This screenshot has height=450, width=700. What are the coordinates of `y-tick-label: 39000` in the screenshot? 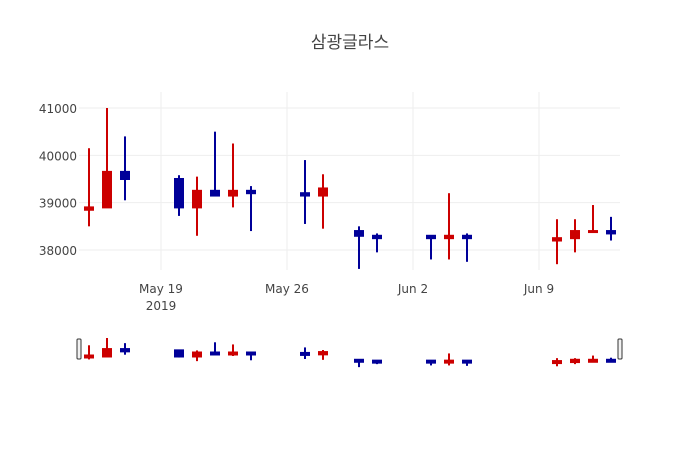 It's located at (58, 204).